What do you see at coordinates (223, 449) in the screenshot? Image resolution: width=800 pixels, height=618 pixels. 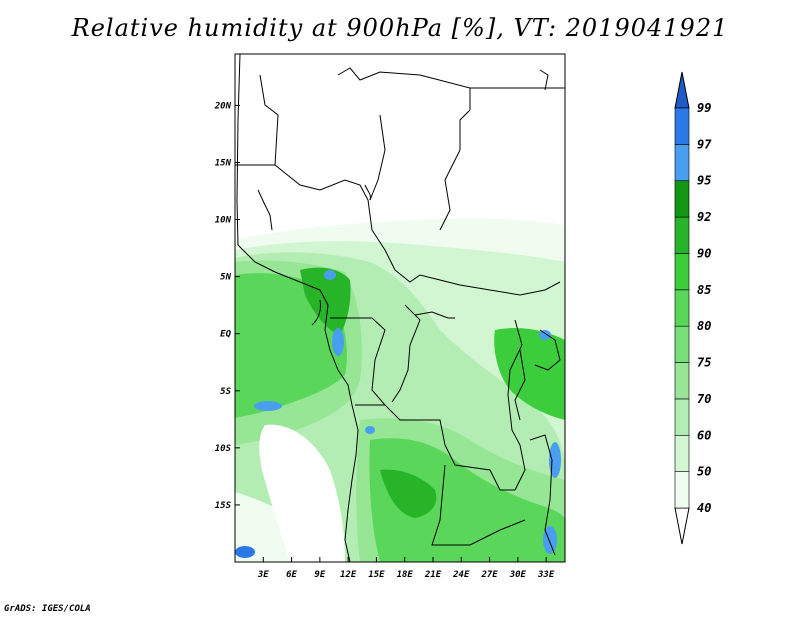 I see `lat-tick-label: 10S` at bounding box center [223, 449].